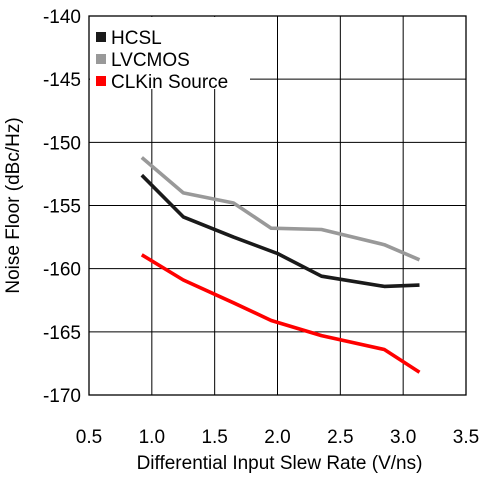  Describe the element at coordinates (169, 82) in the screenshot. I see `legend-label-clkin-source: CLKin Source` at that location.